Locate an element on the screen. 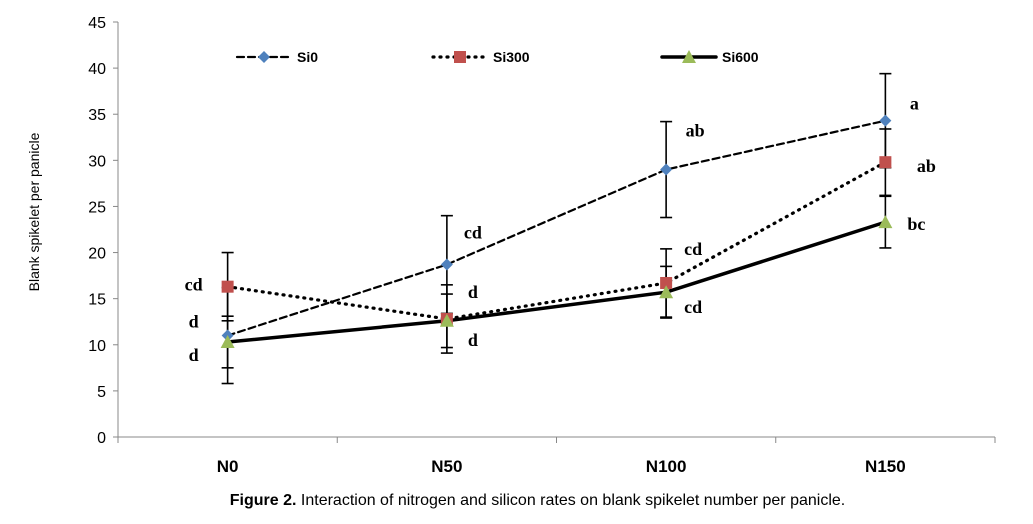 This screenshot has width=1033, height=524. legend-label: Si300 is located at coordinates (511, 57).